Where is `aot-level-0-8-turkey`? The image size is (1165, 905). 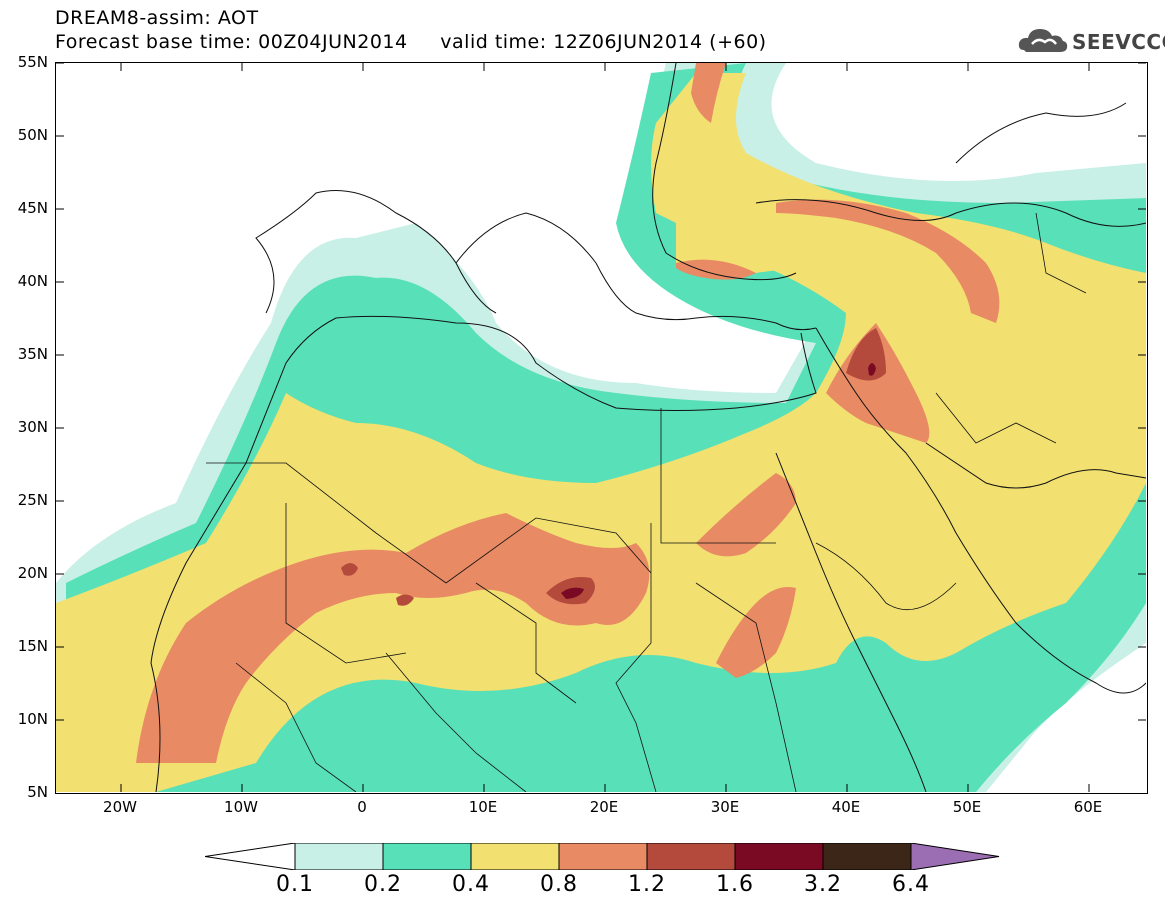 aot-level-0-8-turkey is located at coordinates (716, 269).